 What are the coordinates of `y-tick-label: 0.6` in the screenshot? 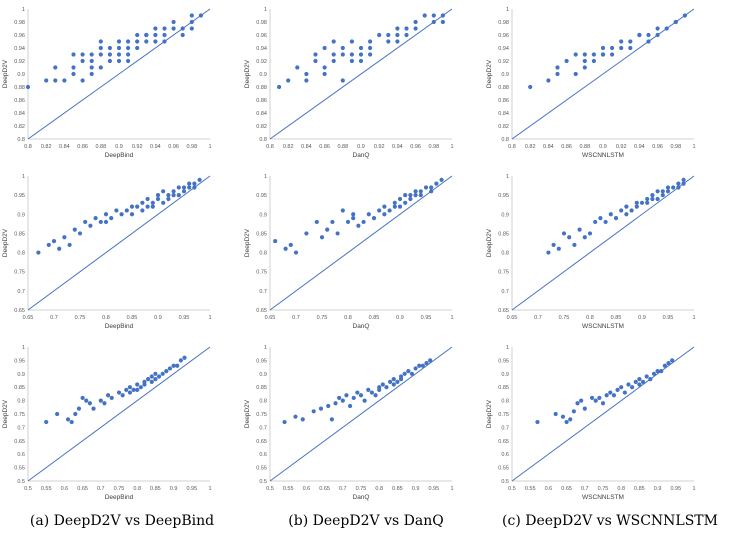 It's located at (21, 455).